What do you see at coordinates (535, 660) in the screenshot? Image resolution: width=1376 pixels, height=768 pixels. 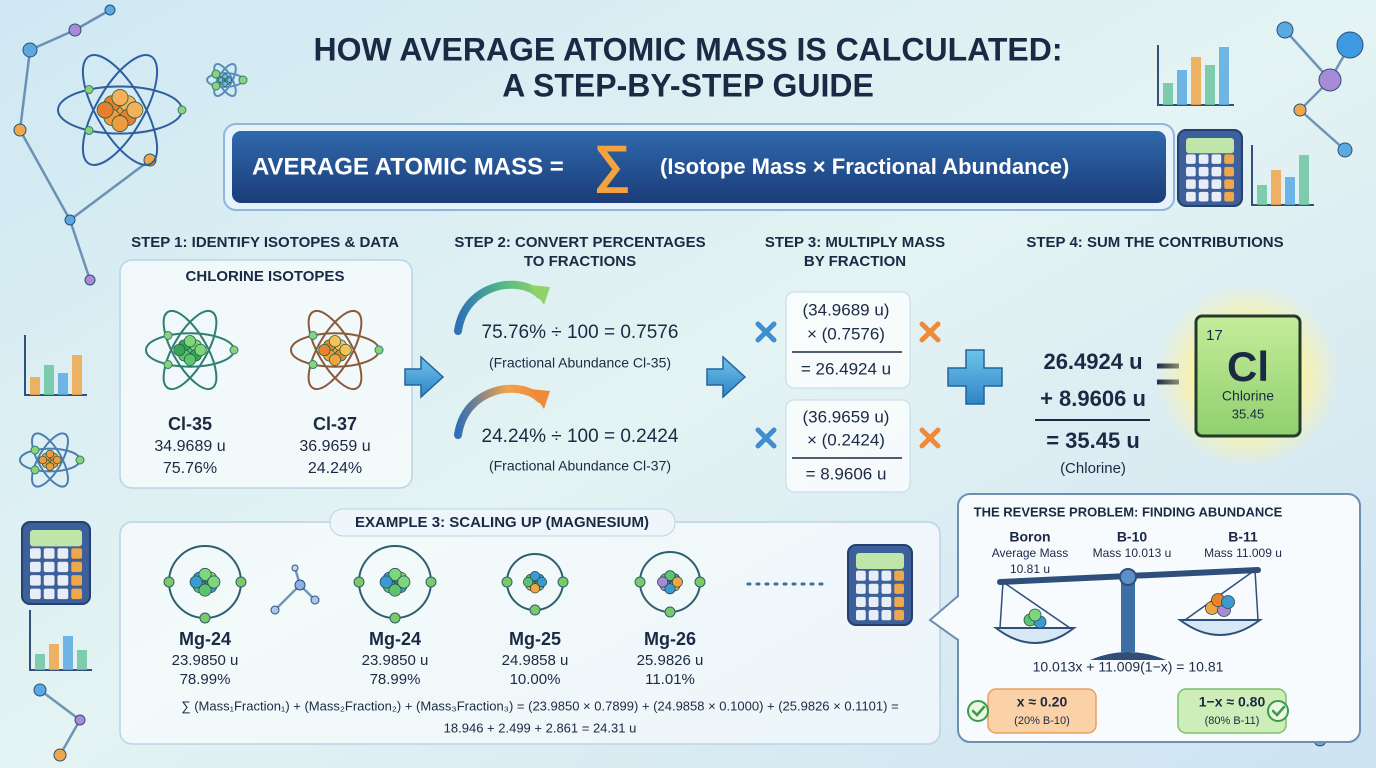 I see `isotope-mass: 24.9858 u` at bounding box center [535, 660].